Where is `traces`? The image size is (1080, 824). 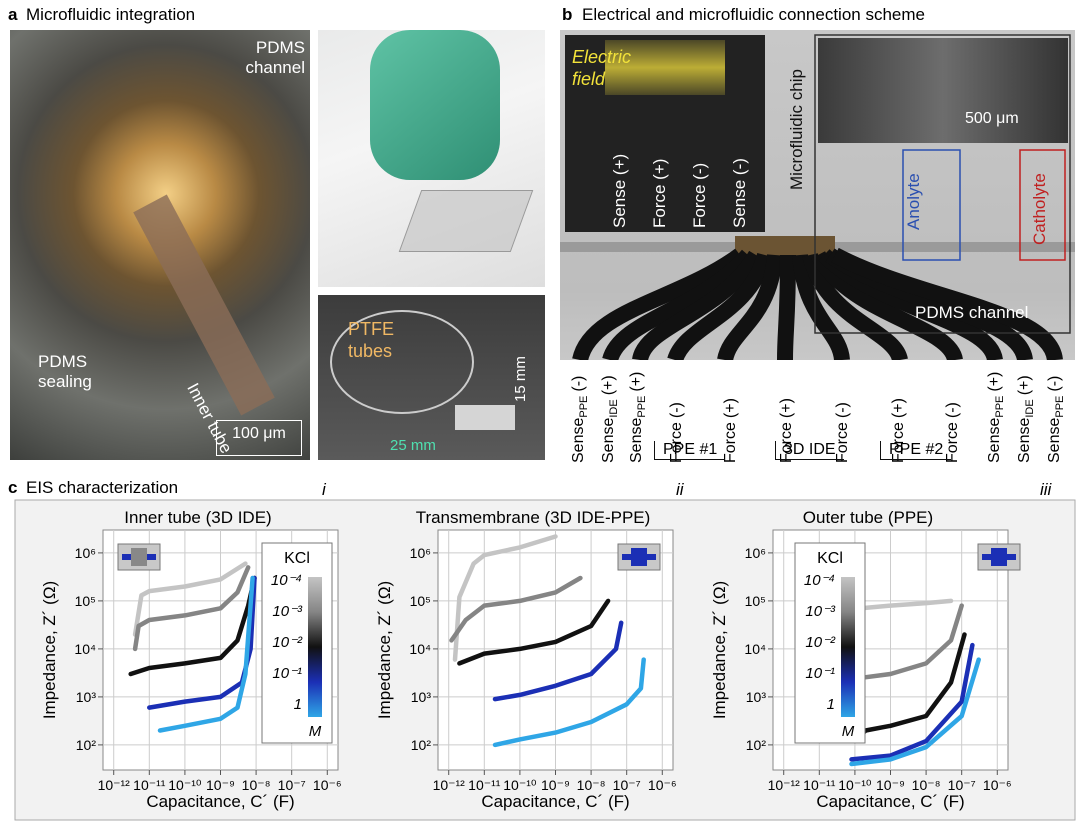 traces is located at coordinates (817, 305).